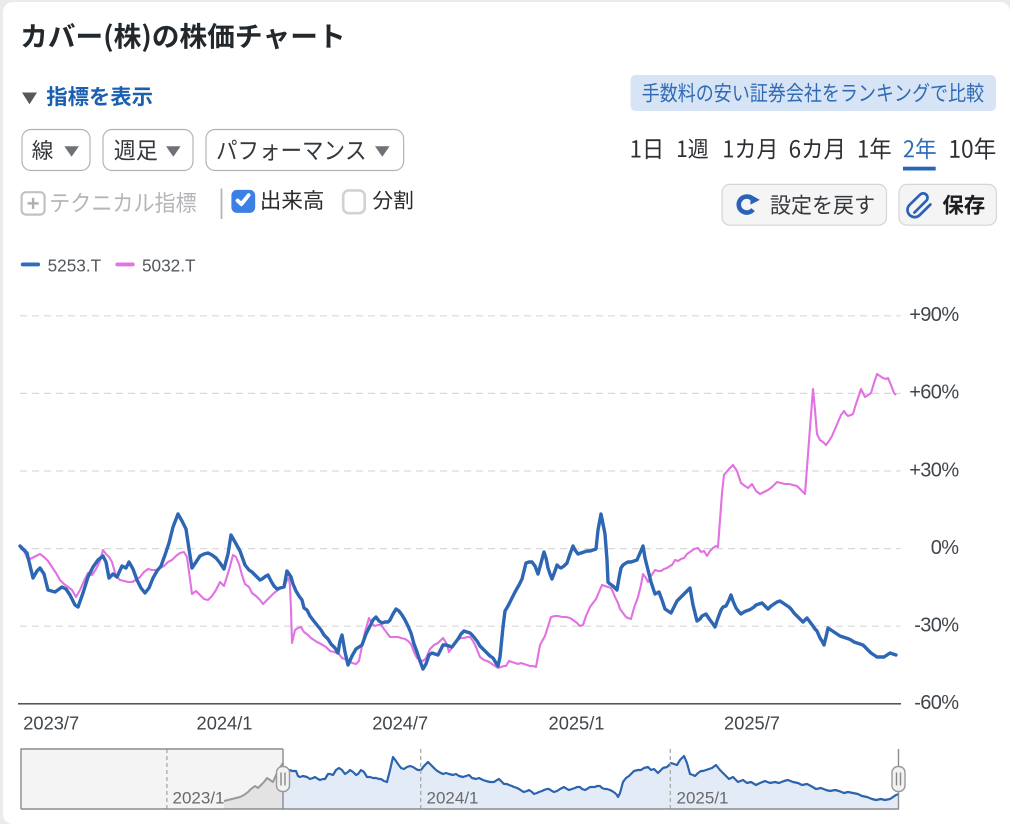 The width and height of the screenshot is (1010, 824). Describe the element at coordinates (169, 265) in the screenshot. I see `svg-text: 5032.T` at that location.